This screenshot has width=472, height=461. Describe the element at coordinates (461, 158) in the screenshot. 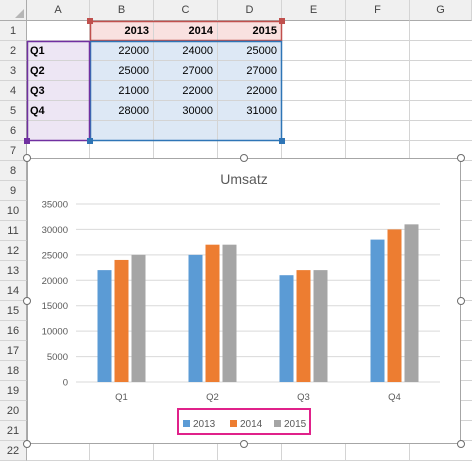

I see `chart-resize-handle-tr` at that location.